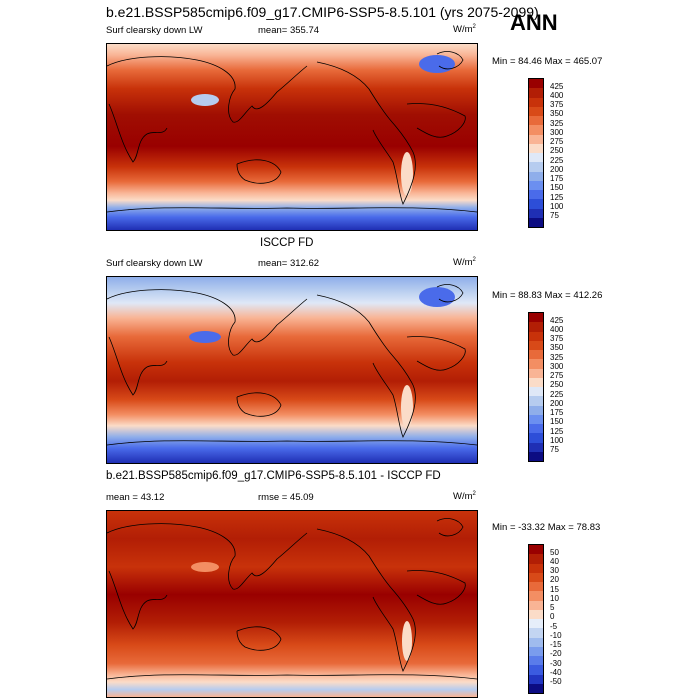  What do you see at coordinates (557, 132) in the screenshot?
I see `panel-1-cbar-label: 300` at bounding box center [557, 132].